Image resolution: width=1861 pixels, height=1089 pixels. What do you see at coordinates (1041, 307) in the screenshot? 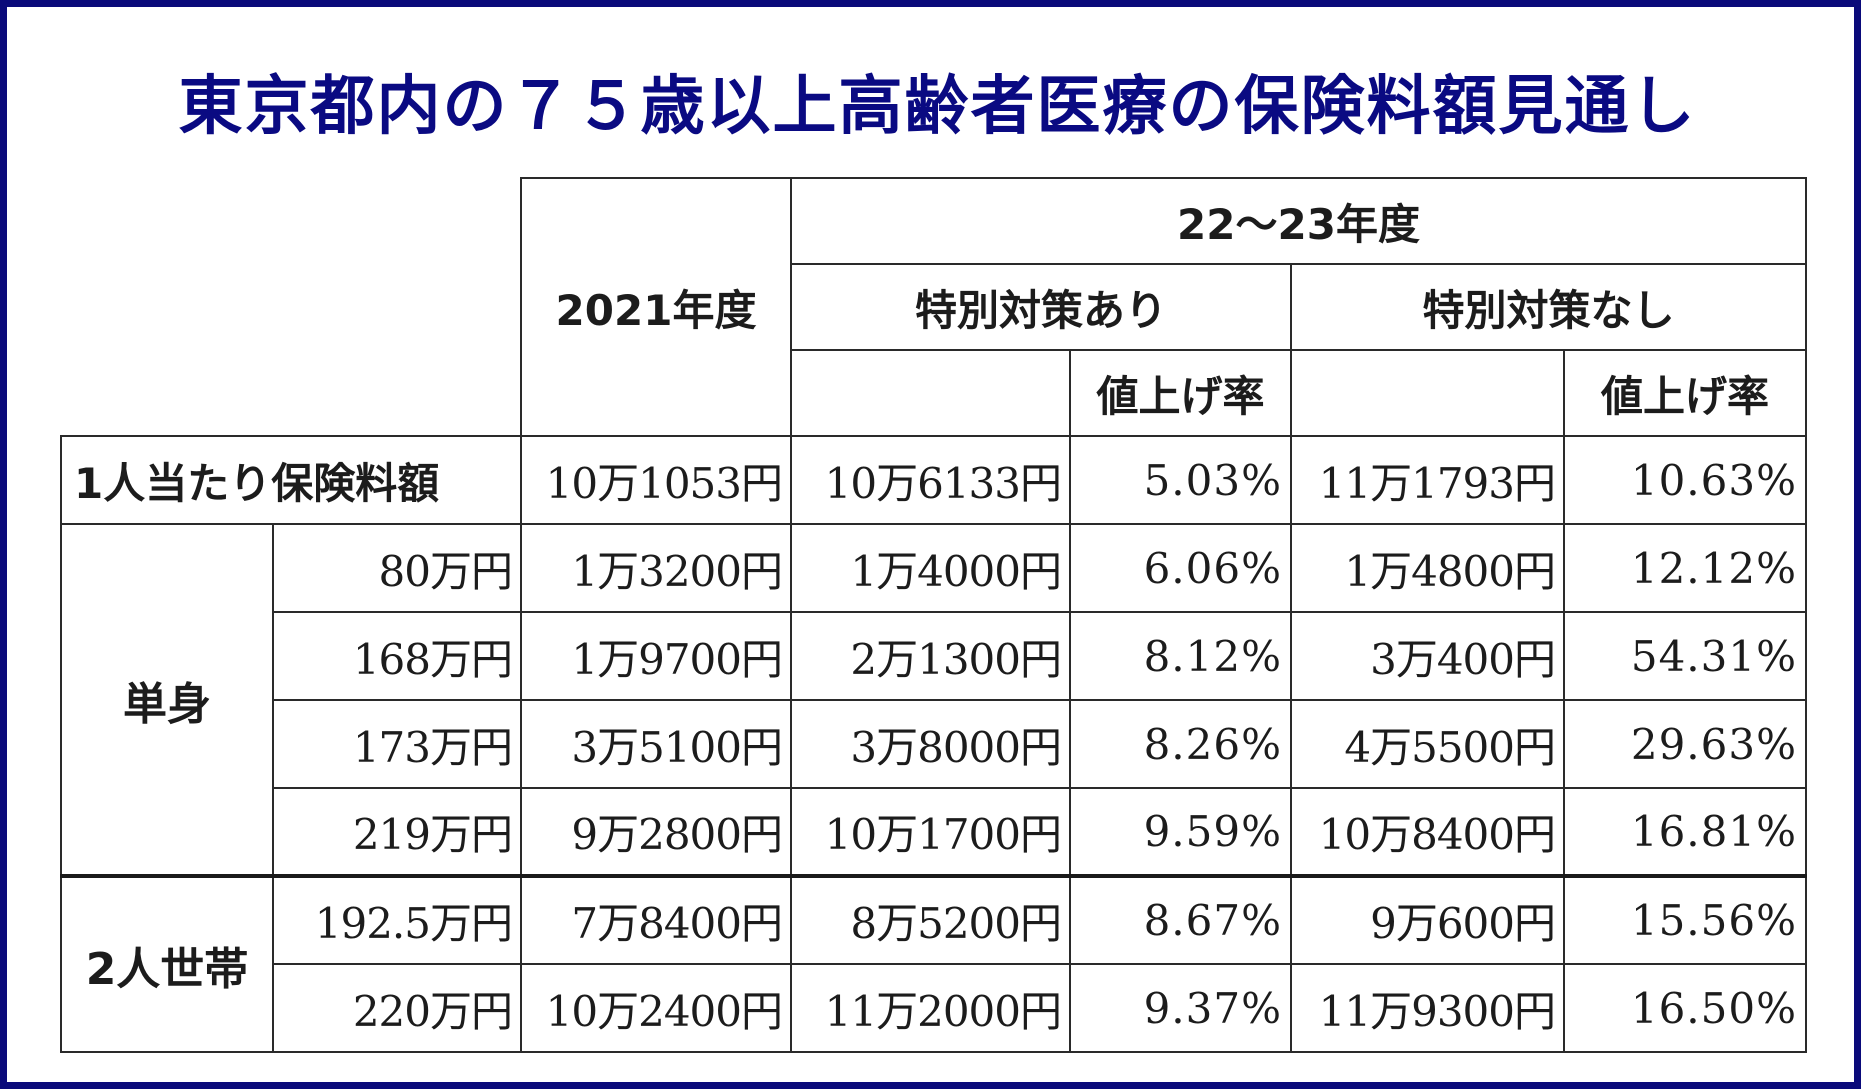
I see `header-with-measures: 特別対策あり` at bounding box center [1041, 307].